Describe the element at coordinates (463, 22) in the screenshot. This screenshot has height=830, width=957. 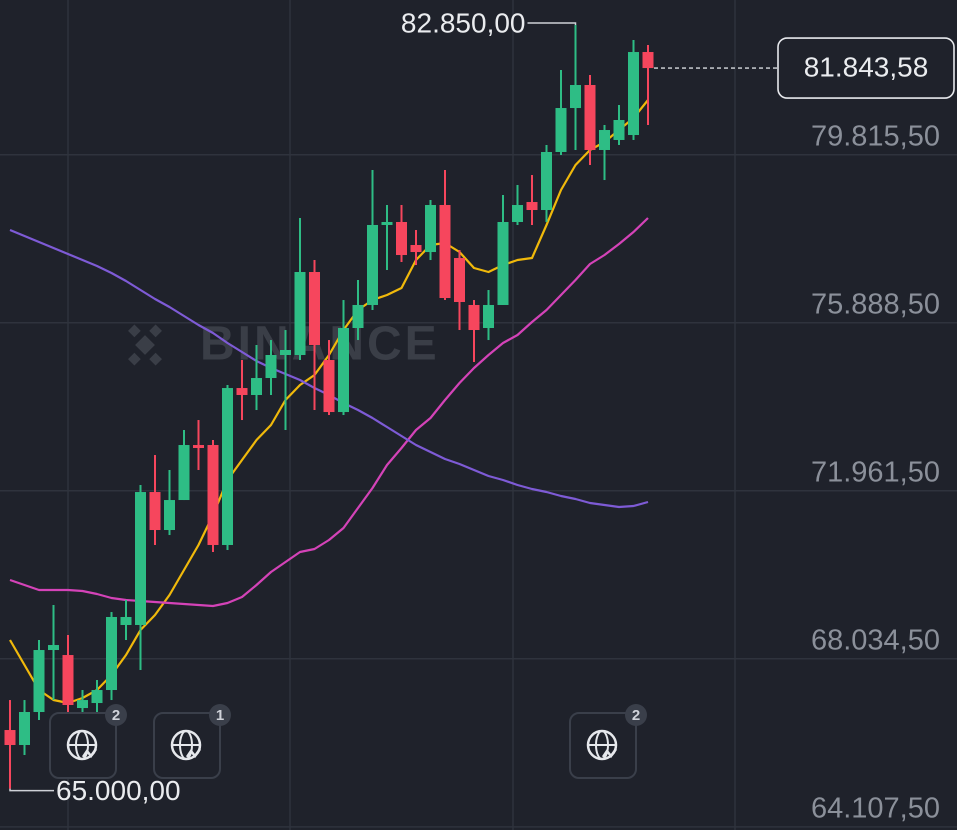
I see `high-label: 82.850,00` at that location.